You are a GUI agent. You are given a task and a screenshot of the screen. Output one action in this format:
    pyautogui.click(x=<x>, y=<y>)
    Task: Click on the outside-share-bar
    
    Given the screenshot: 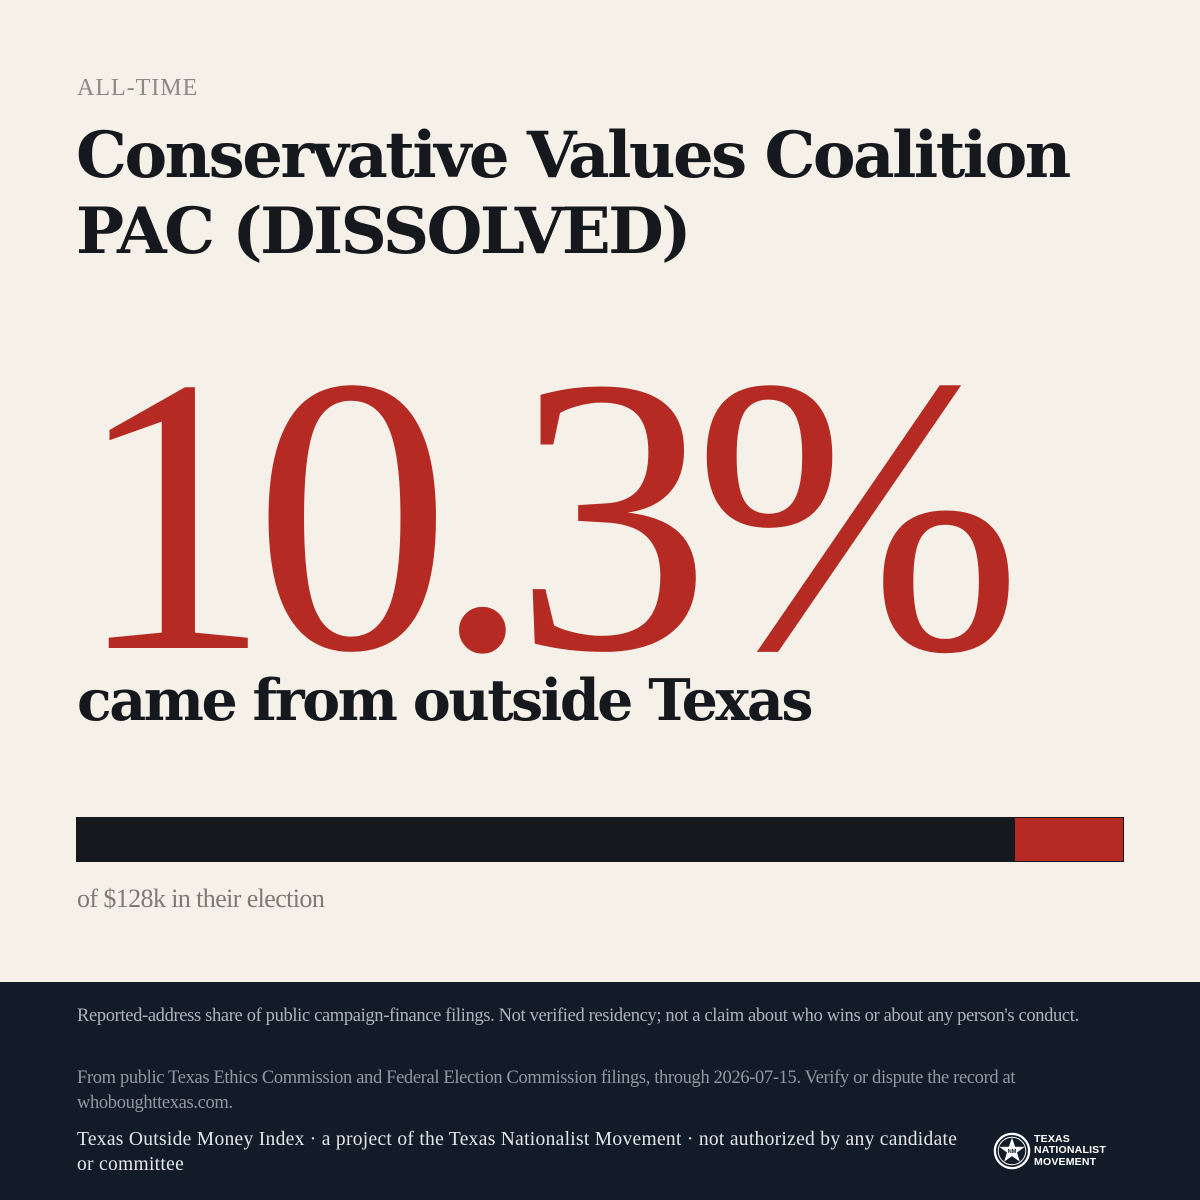 What is the action you would take?
    pyautogui.click(x=600, y=839)
    